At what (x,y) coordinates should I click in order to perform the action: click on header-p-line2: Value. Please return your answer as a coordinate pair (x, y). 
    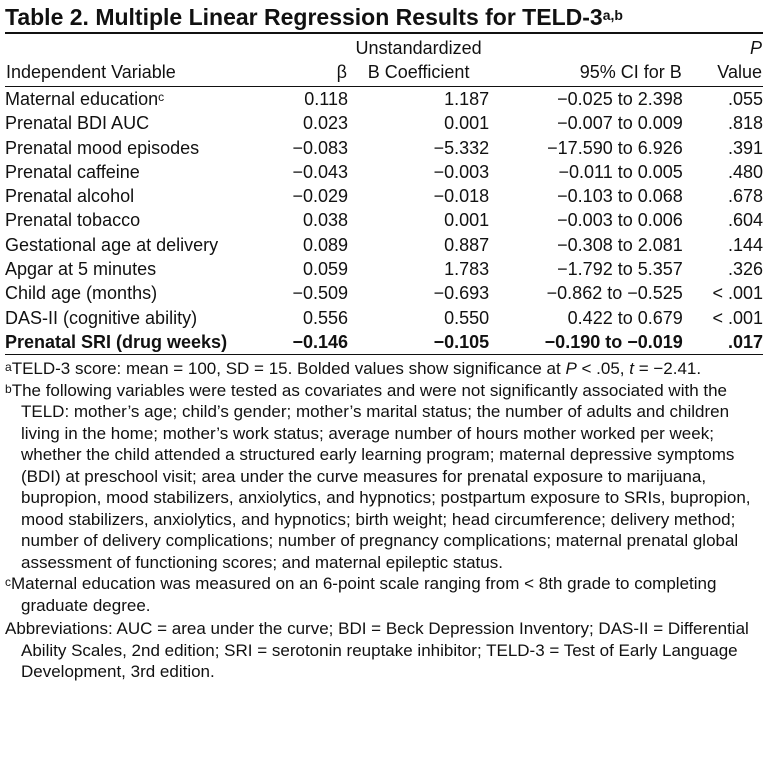
    Looking at the image, I should click on (739, 72).